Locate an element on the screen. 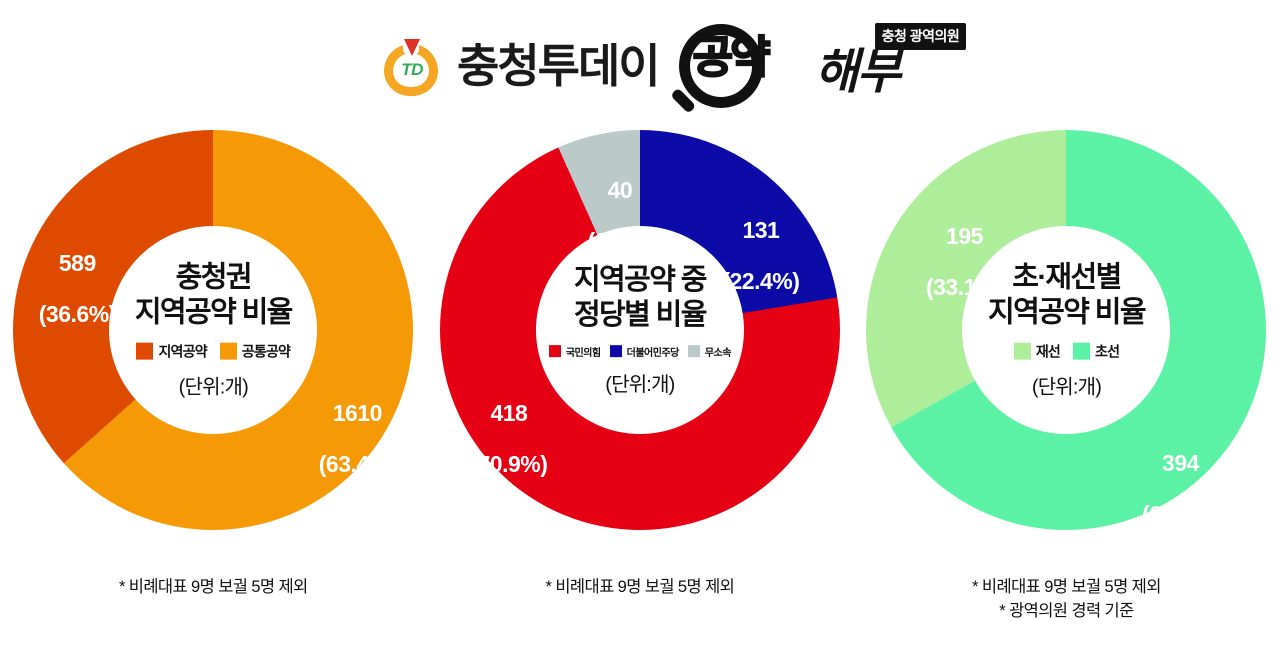 The image size is (1280, 652). magnifier-keyword-group: 공약 is located at coordinates (734, 66).